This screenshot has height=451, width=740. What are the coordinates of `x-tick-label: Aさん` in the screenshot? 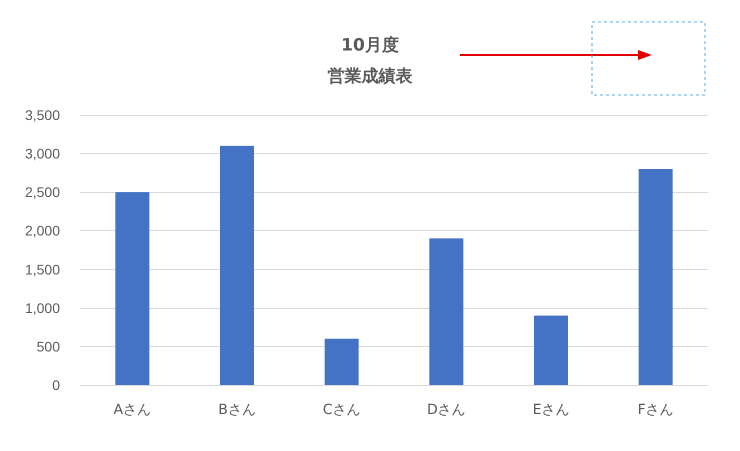 It's located at (133, 410).